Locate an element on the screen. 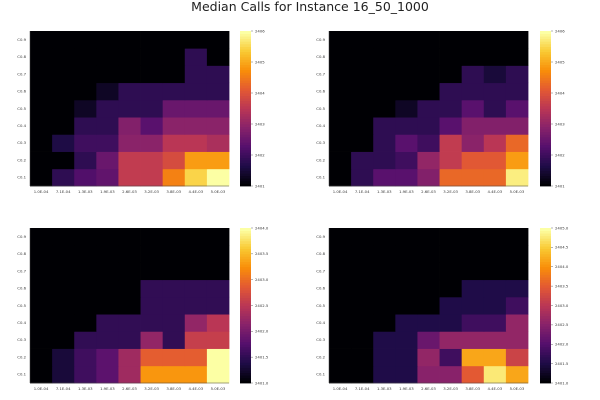  y-tick-label: C0.1 is located at coordinates (21, 177).